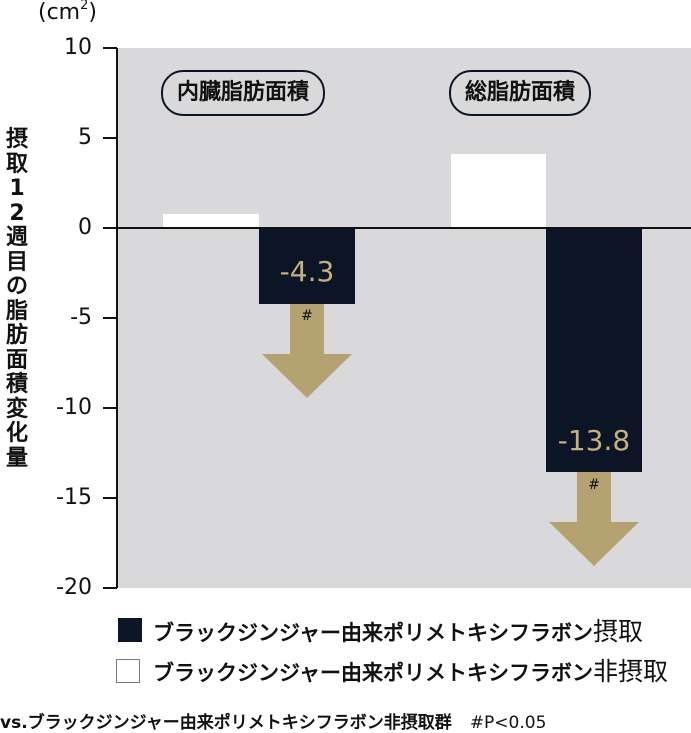 This screenshot has width=691, height=733. Describe the element at coordinates (130, 630) in the screenshot. I see `legend-swatch-intake` at that location.